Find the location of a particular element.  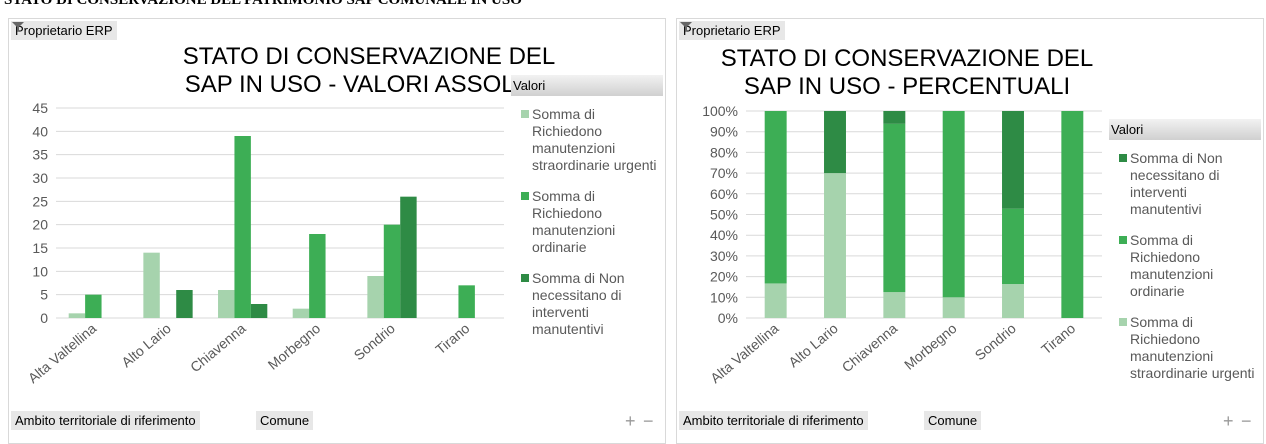

y-tick-label: 40% is located at coordinates (724, 235).